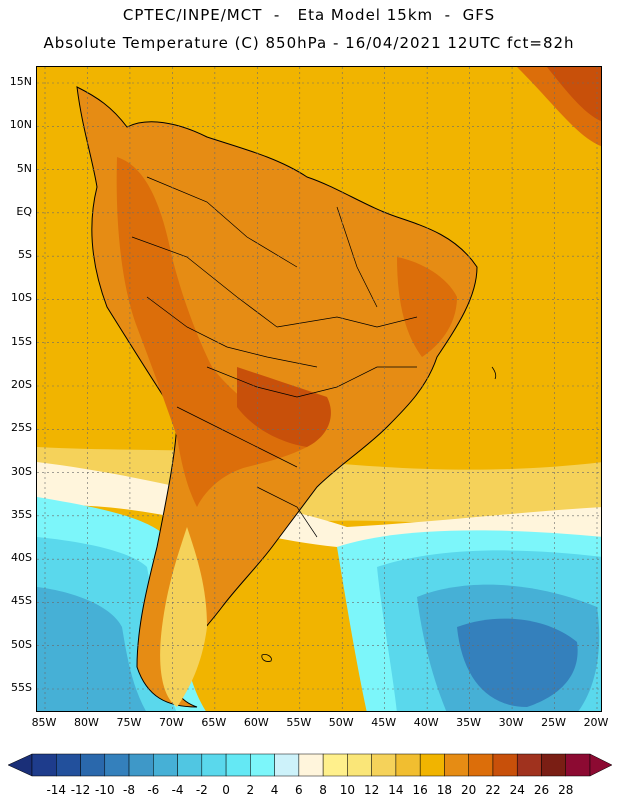 The width and height of the screenshot is (618, 800). I want to click on colorbar-tick-label: 16, so click(420, 790).